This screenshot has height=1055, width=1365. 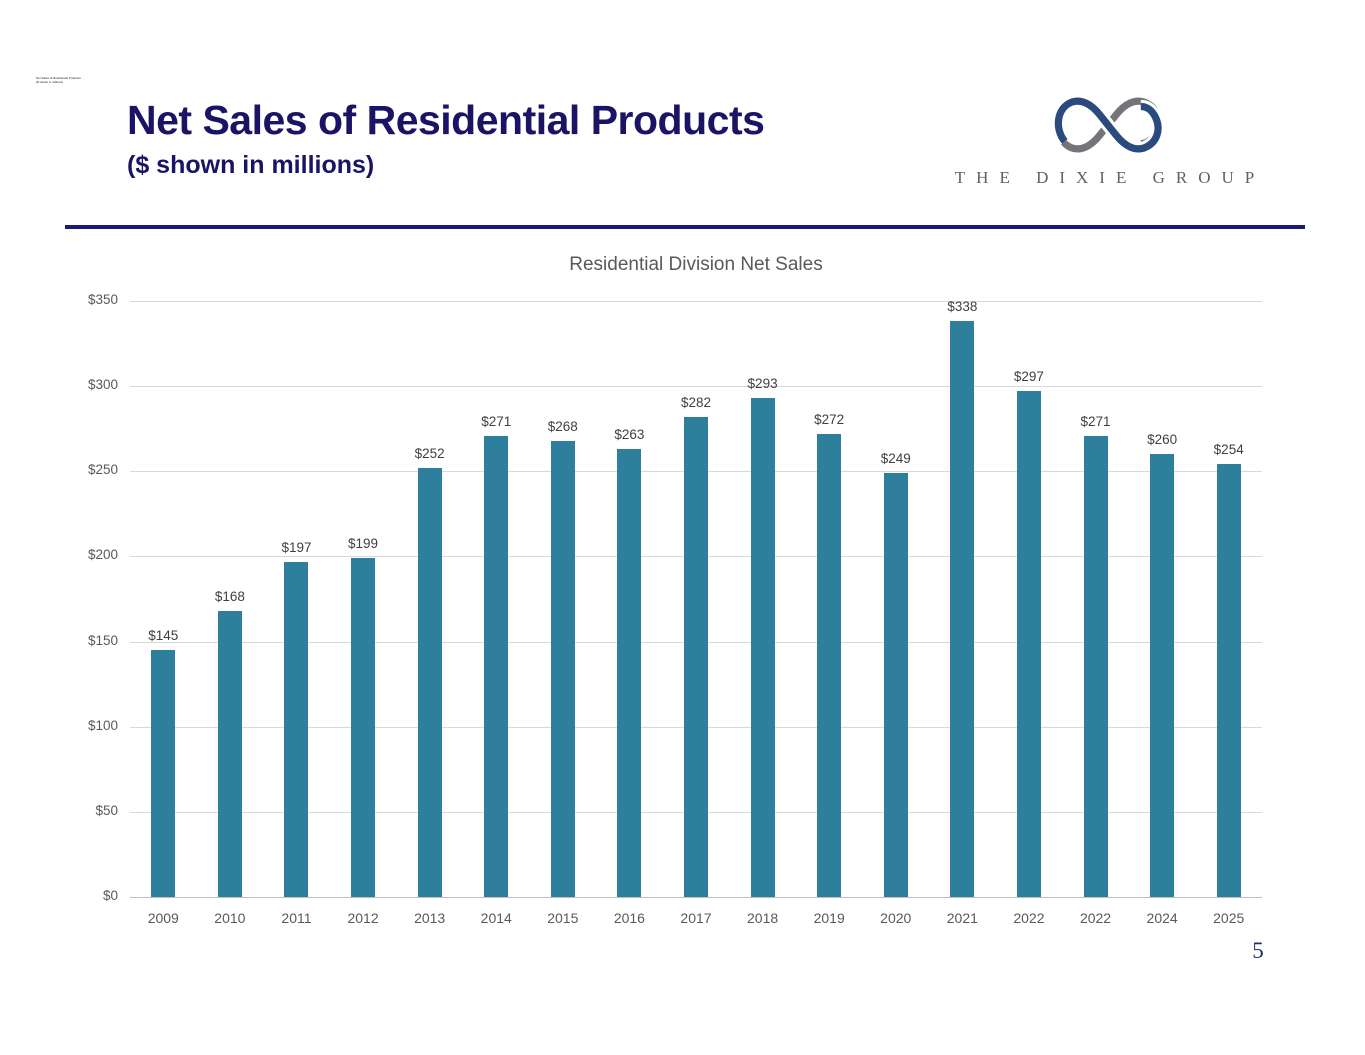 What do you see at coordinates (629, 673) in the screenshot?
I see `bar-2016` at bounding box center [629, 673].